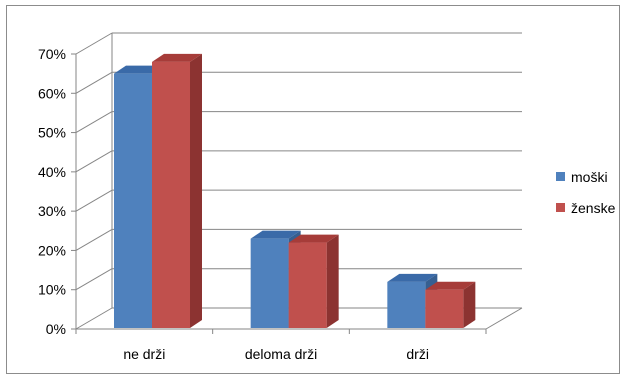 This screenshot has height=379, width=626. I want to click on bar-ženske-deloma drži, so click(313, 281).